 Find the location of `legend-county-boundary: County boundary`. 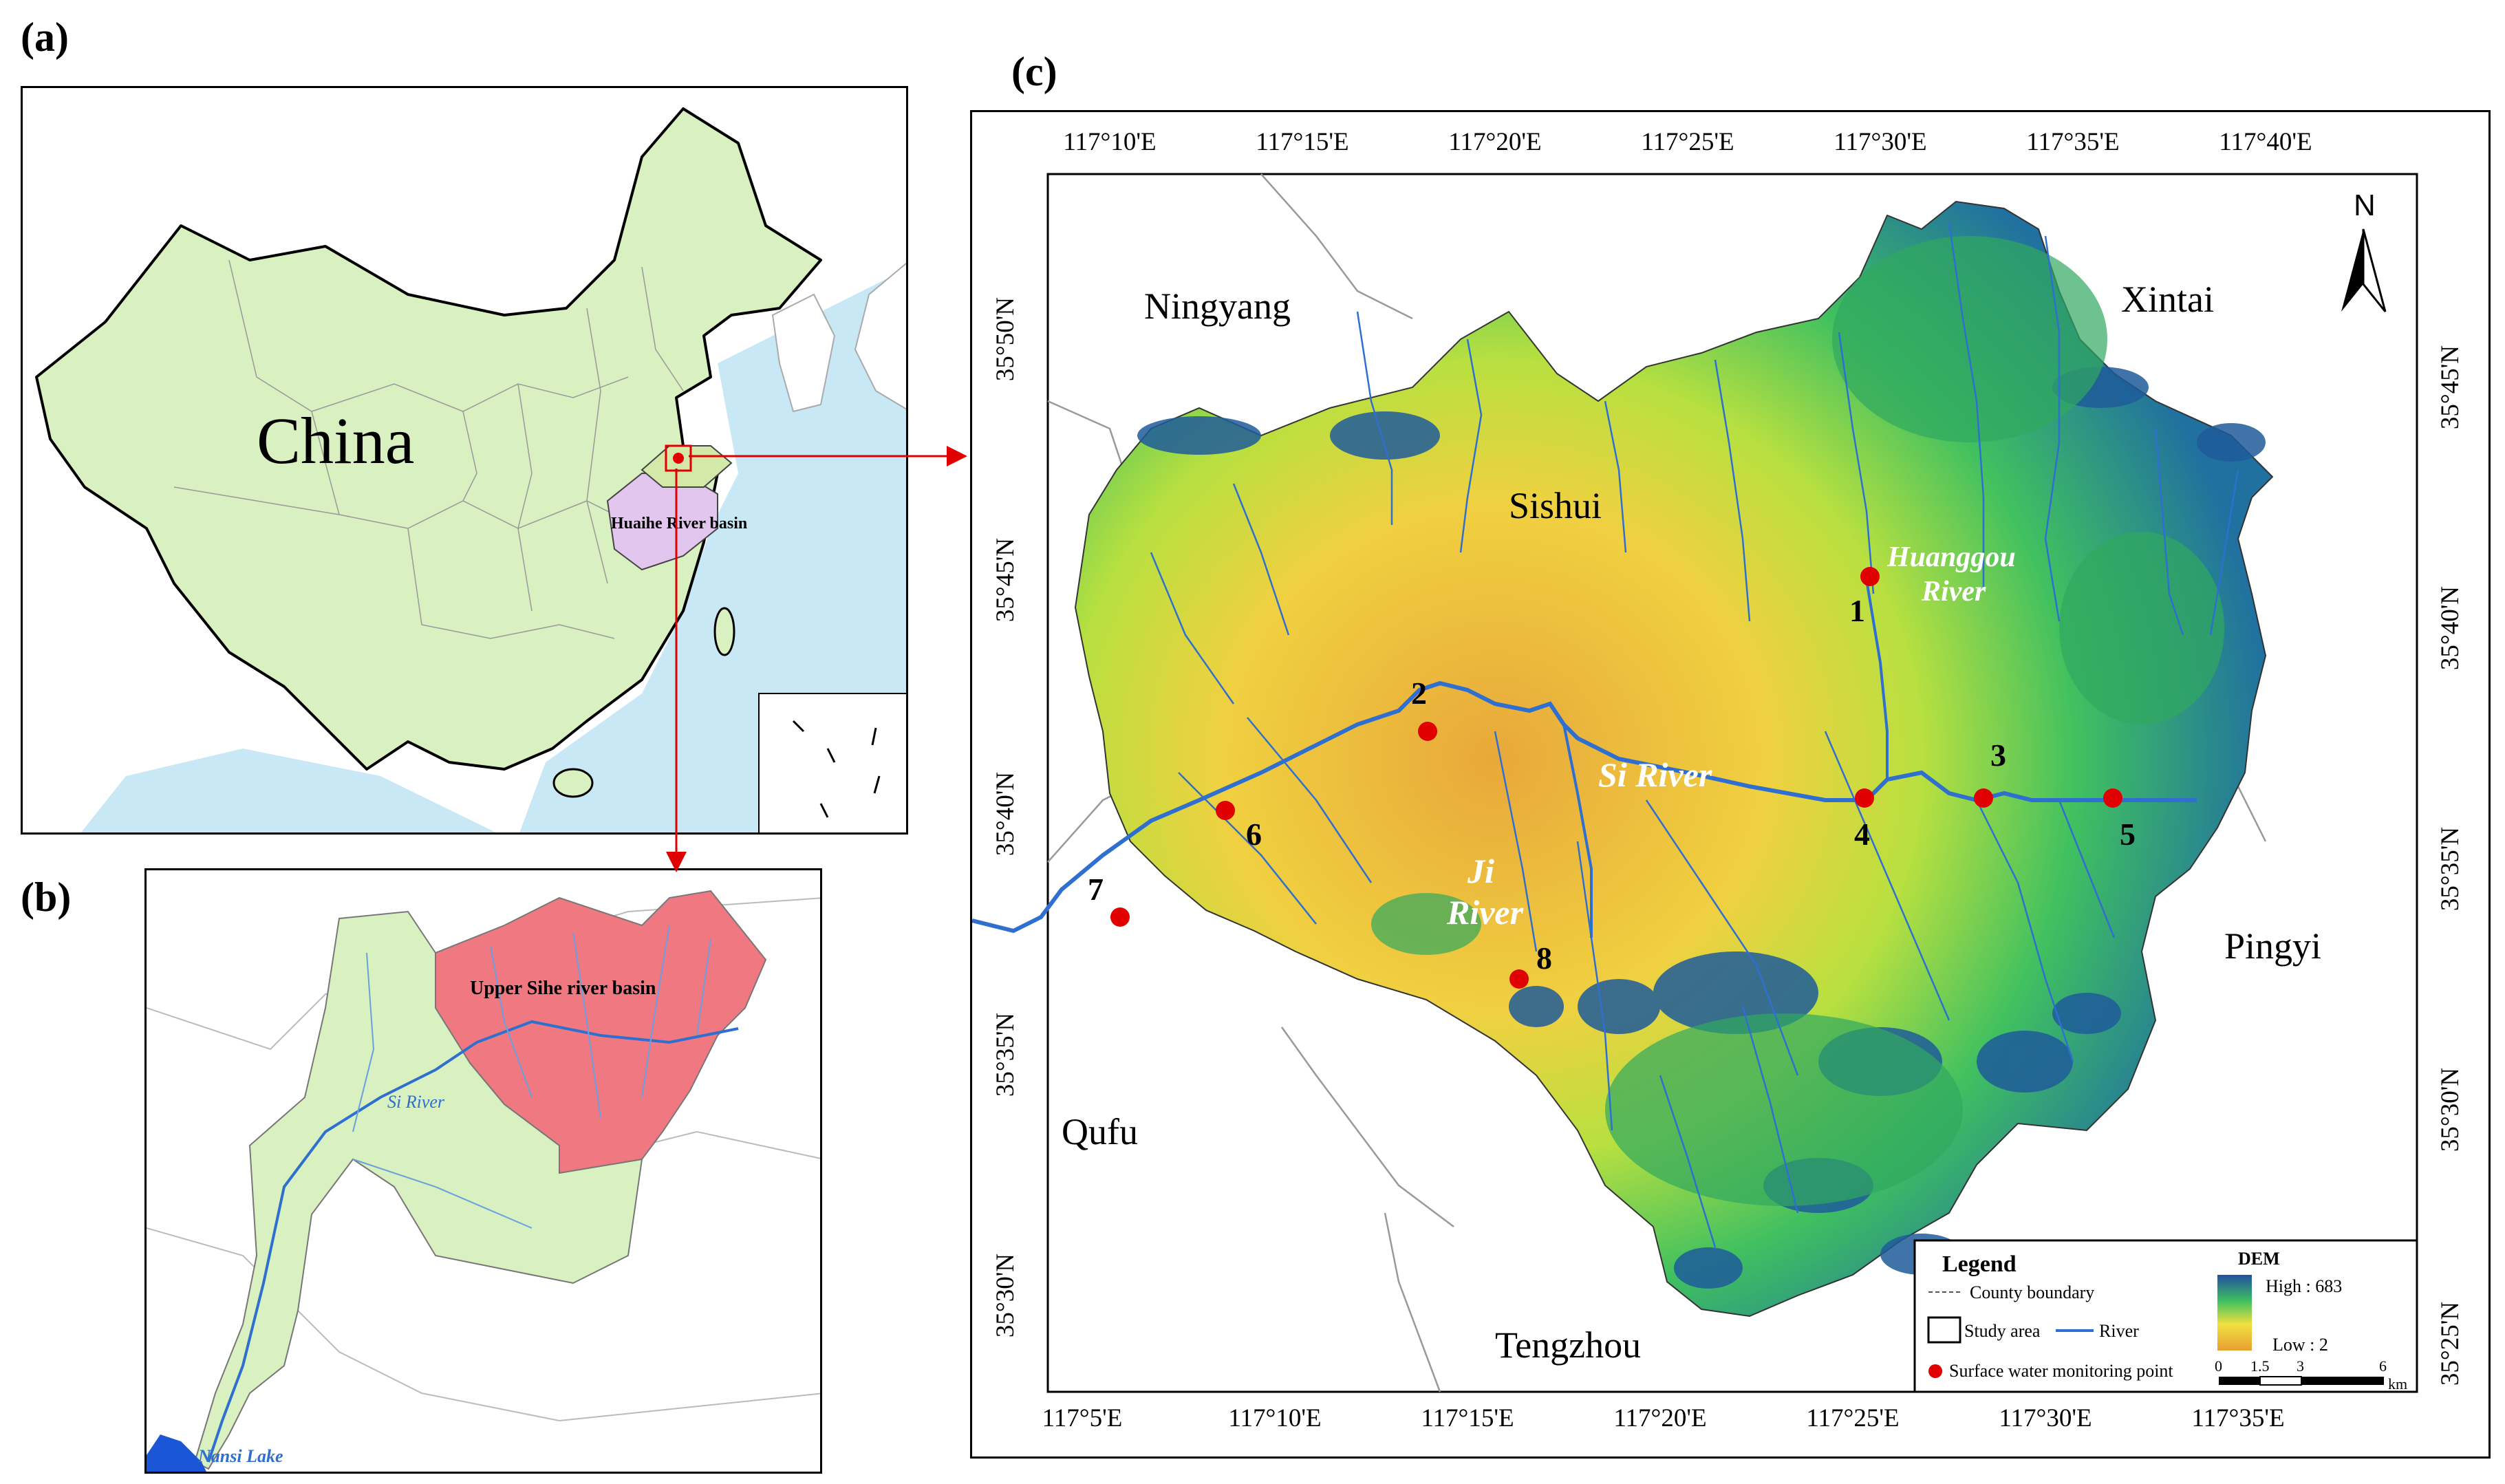

legend-county-boundary: County boundary is located at coordinates (2032, 1292).